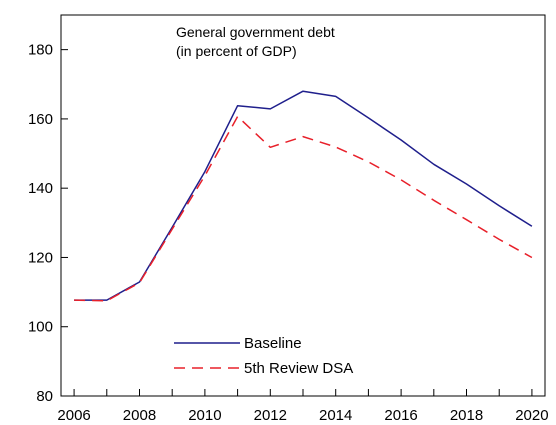 Image resolution: width=556 pixels, height=425 pixels. What do you see at coordinates (236, 51) in the screenshot?
I see `chart-title-line-2: (in percent of GDP)` at bounding box center [236, 51].